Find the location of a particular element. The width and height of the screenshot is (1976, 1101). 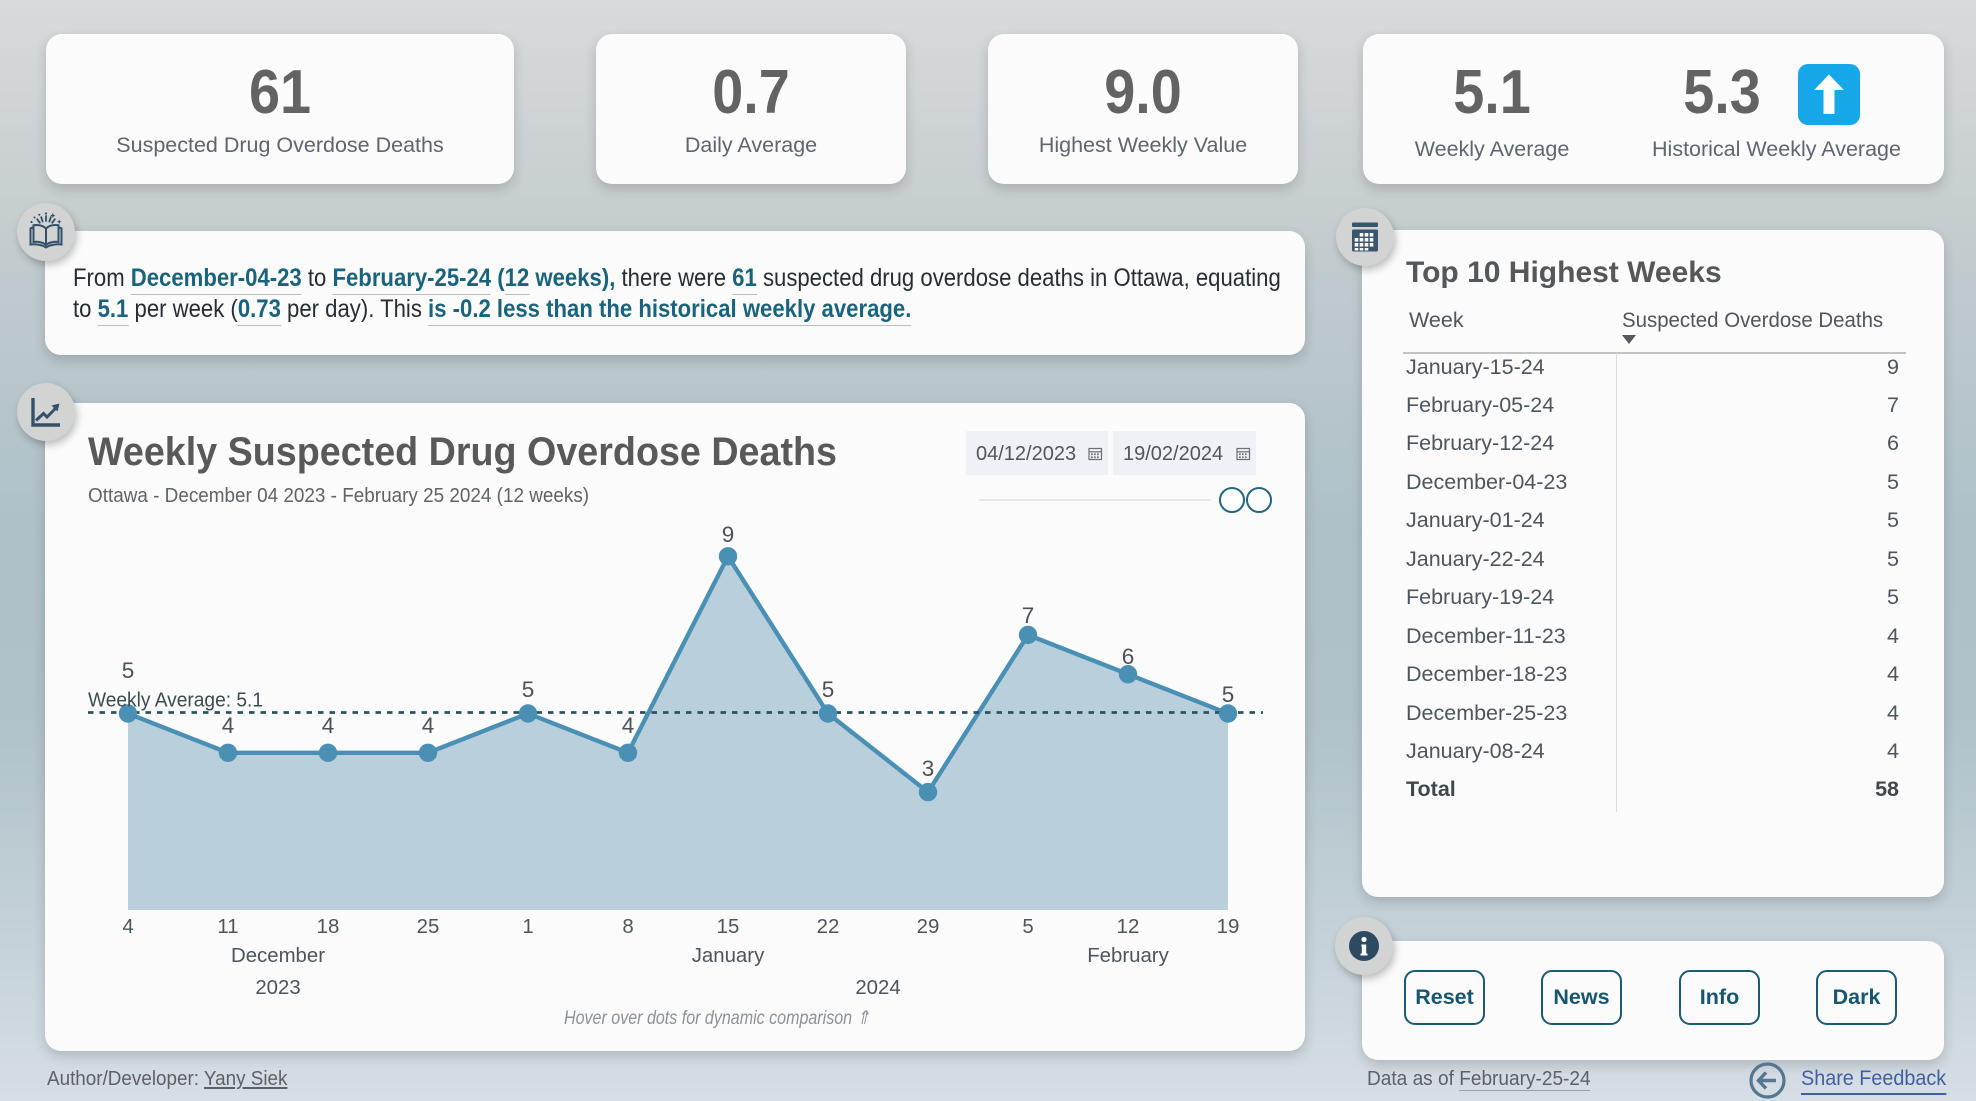

svg-text: 25 is located at coordinates (428, 927).